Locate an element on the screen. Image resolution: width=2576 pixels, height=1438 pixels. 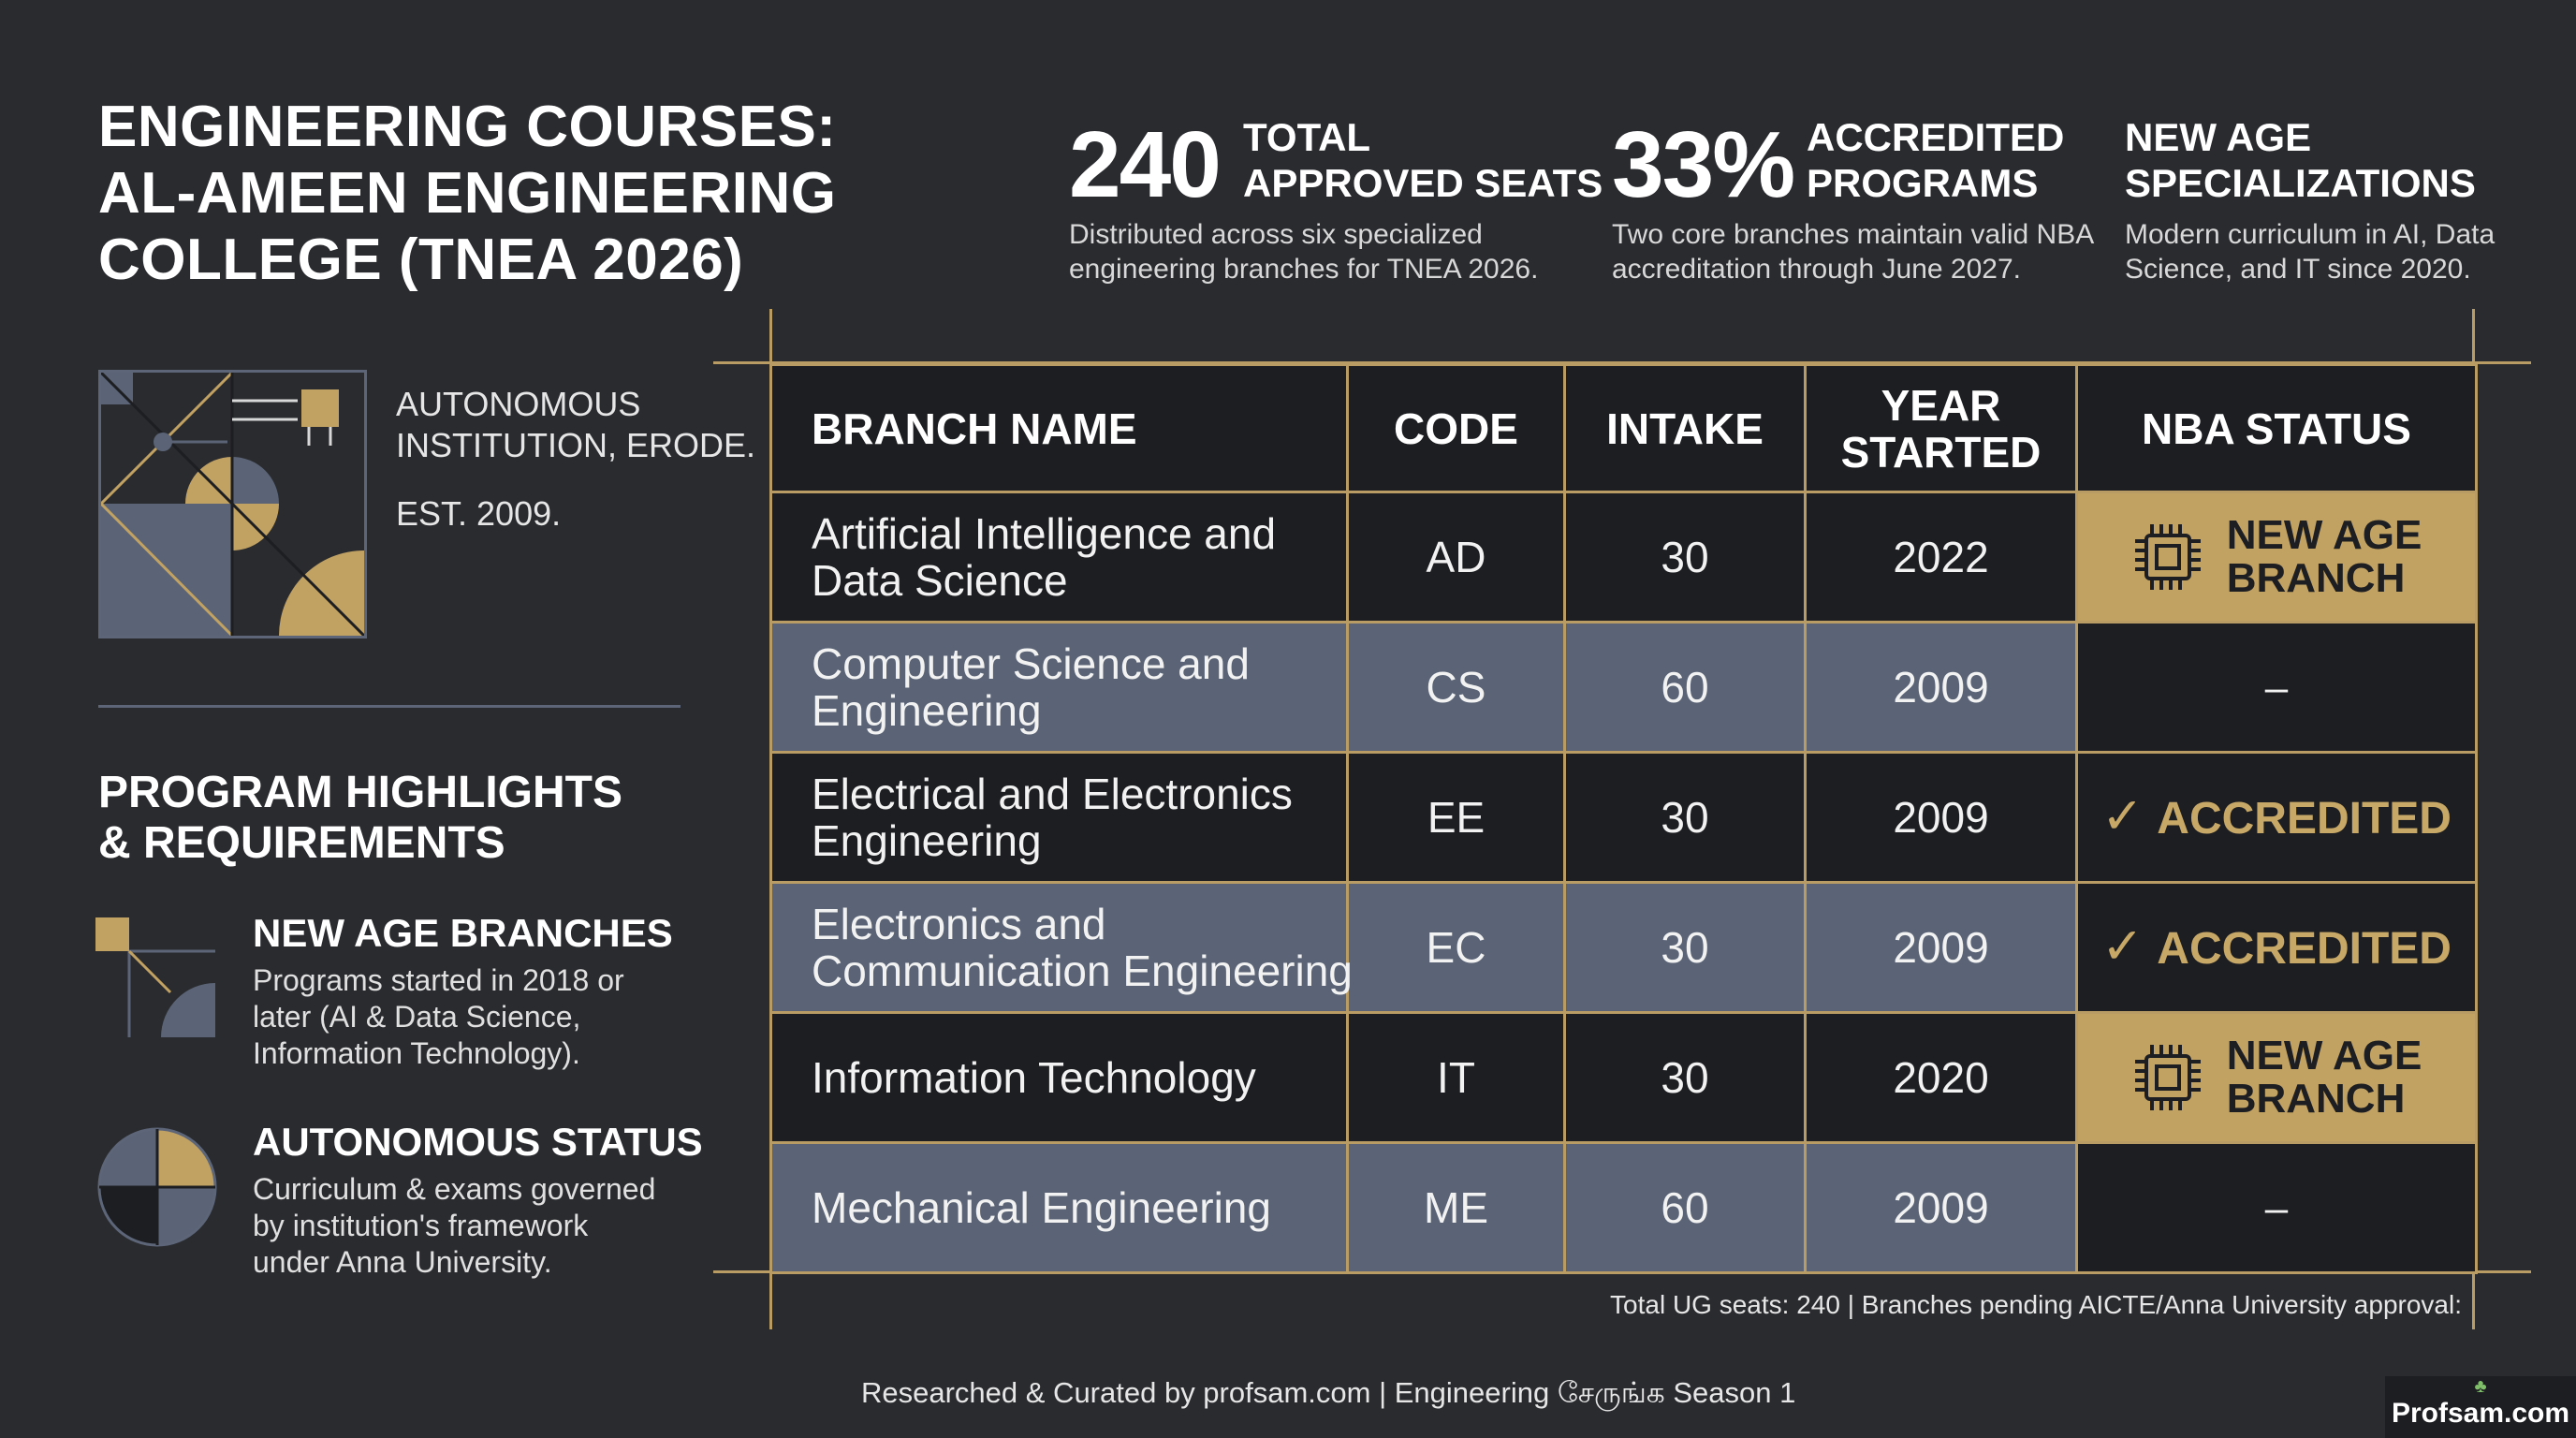
new-age-branches-icon is located at coordinates (155, 977).